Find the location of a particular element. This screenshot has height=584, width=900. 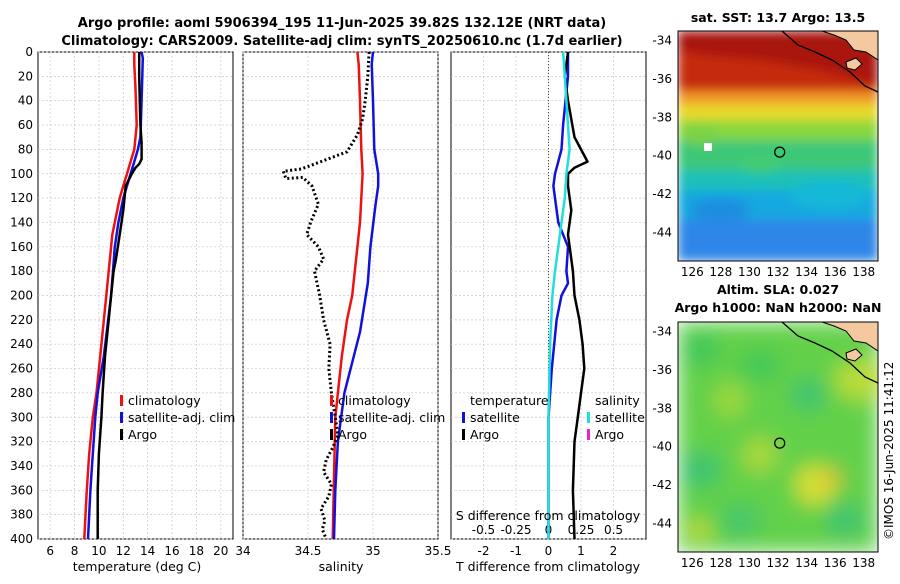

sla-map-frame is located at coordinates (778, 437).